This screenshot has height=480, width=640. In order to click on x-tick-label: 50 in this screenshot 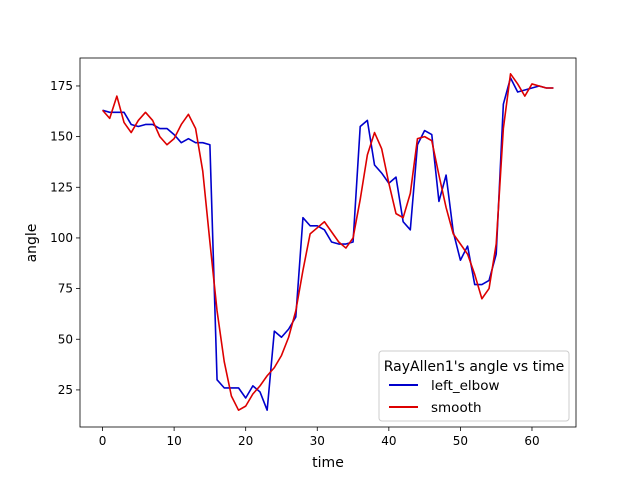, I will do `click(460, 441)`.